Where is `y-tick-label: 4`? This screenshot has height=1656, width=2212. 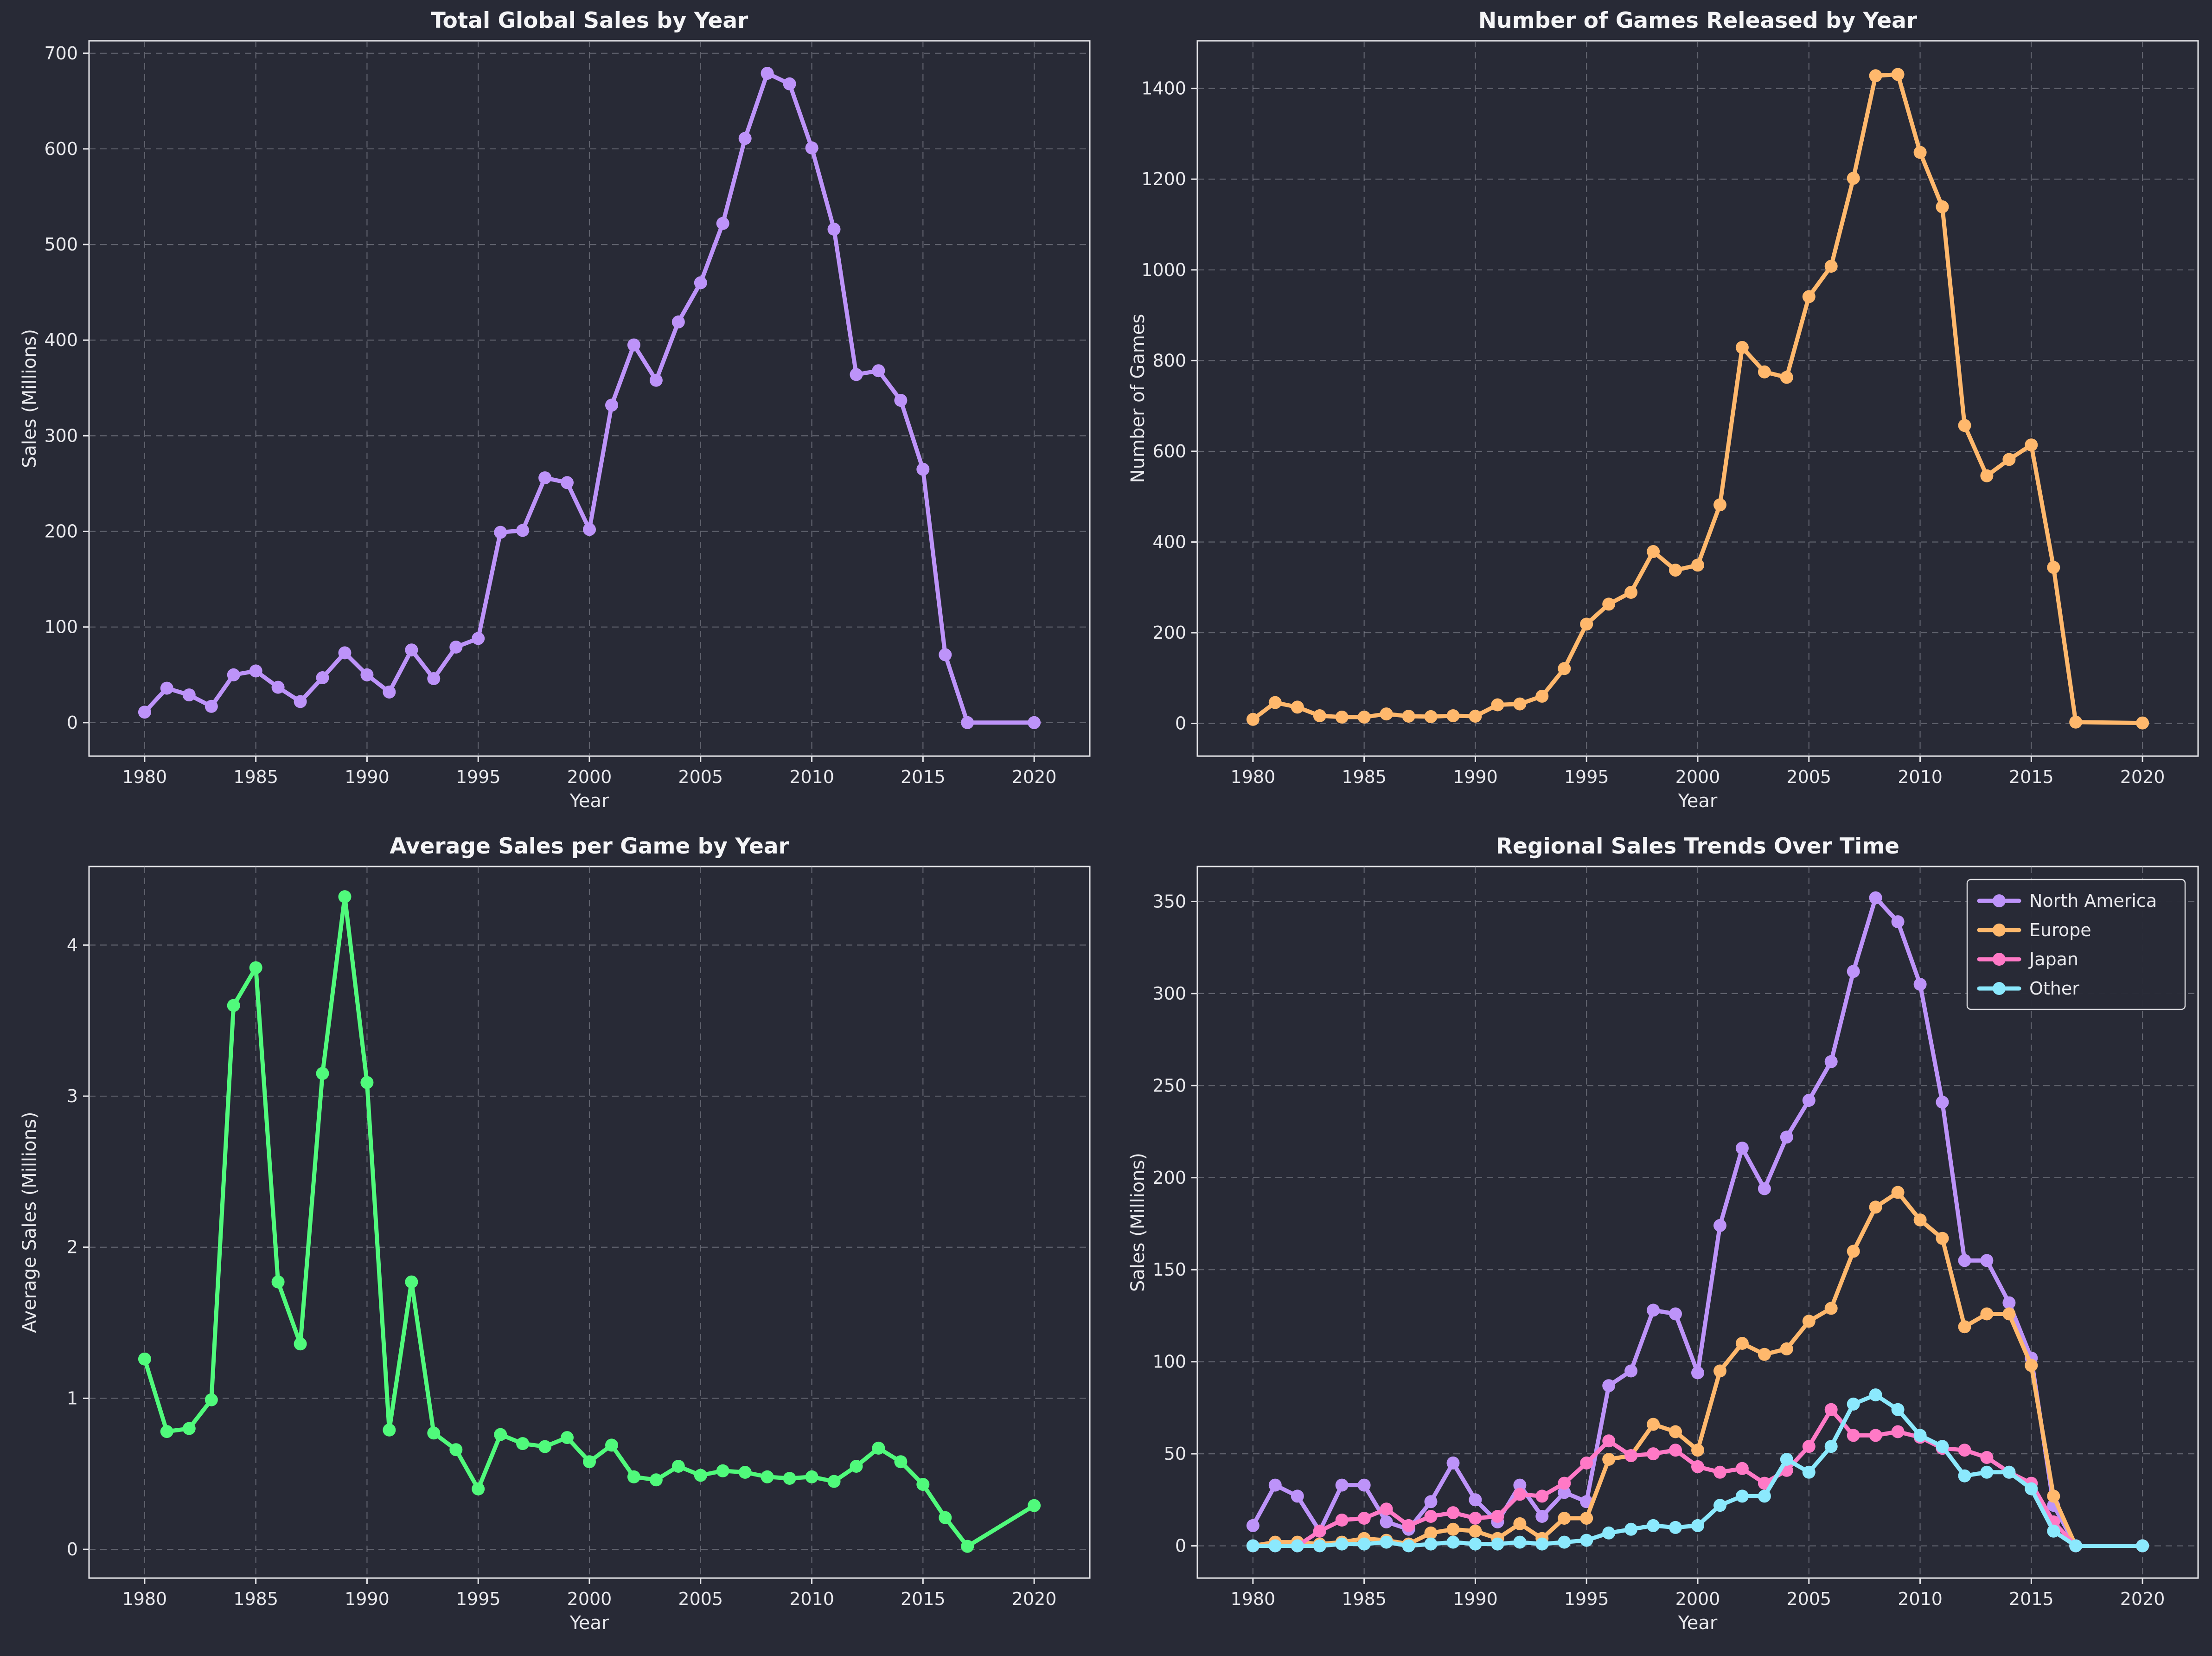
y-tick-label: 4 is located at coordinates (72, 945).